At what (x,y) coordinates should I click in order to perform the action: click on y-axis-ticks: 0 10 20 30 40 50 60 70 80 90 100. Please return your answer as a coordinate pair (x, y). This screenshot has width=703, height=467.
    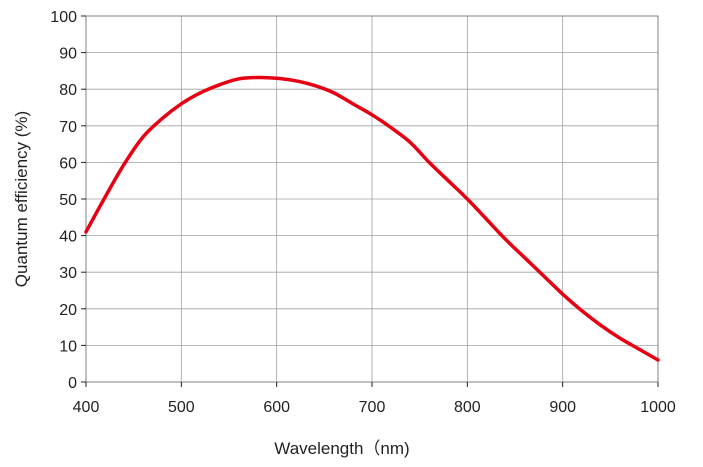
    Looking at the image, I should click on (68, 200).